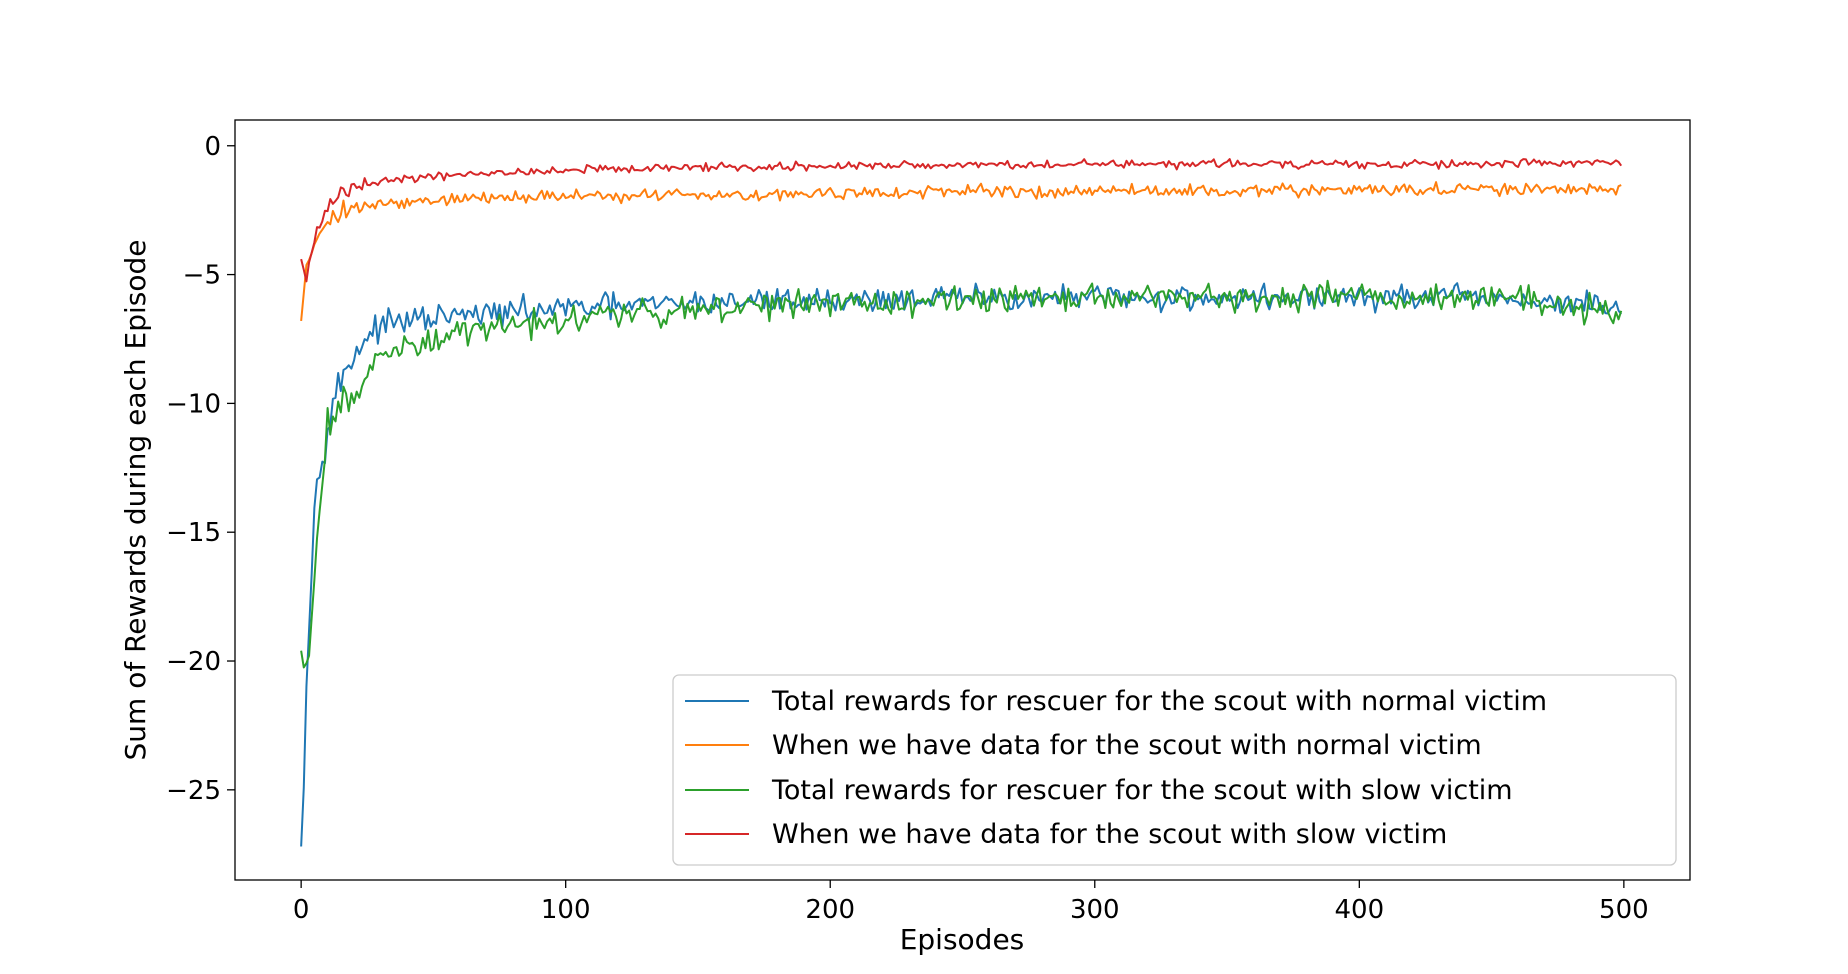 Image resolution: width=1848 pixels, height=974 pixels. Describe the element at coordinates (212, 147) in the screenshot. I see `y-tick-label: 0` at that location.